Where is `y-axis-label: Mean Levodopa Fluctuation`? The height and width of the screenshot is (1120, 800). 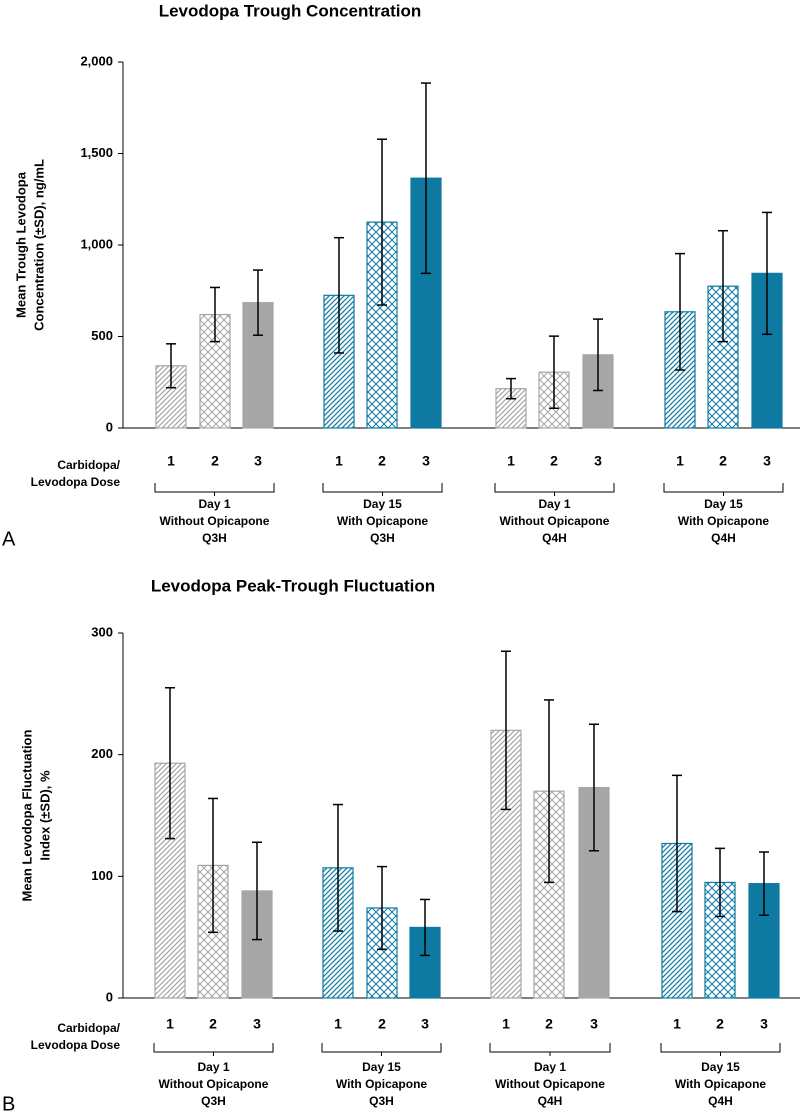 y-axis-label: Mean Levodopa Fluctuation is located at coordinates (26, 815).